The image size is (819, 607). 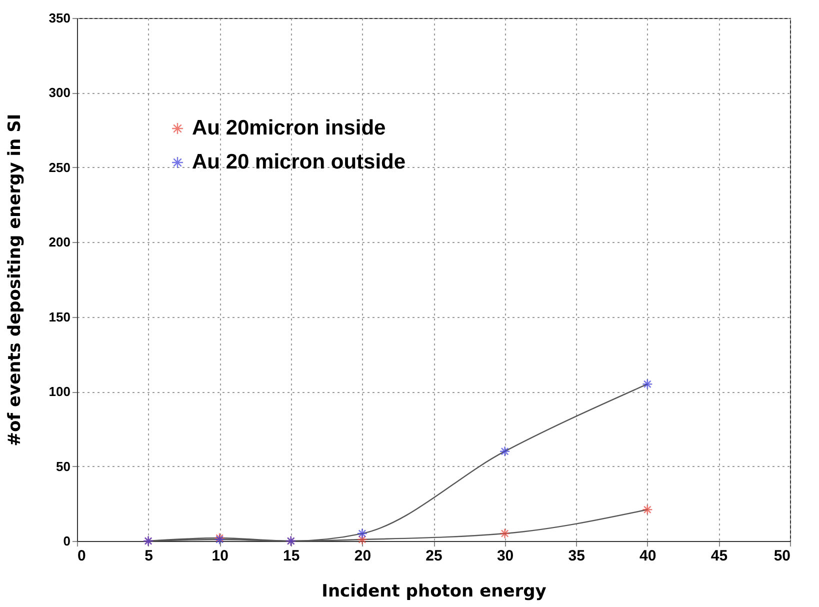 What do you see at coordinates (66, 541) in the screenshot?
I see `y-tick-label: 0` at bounding box center [66, 541].